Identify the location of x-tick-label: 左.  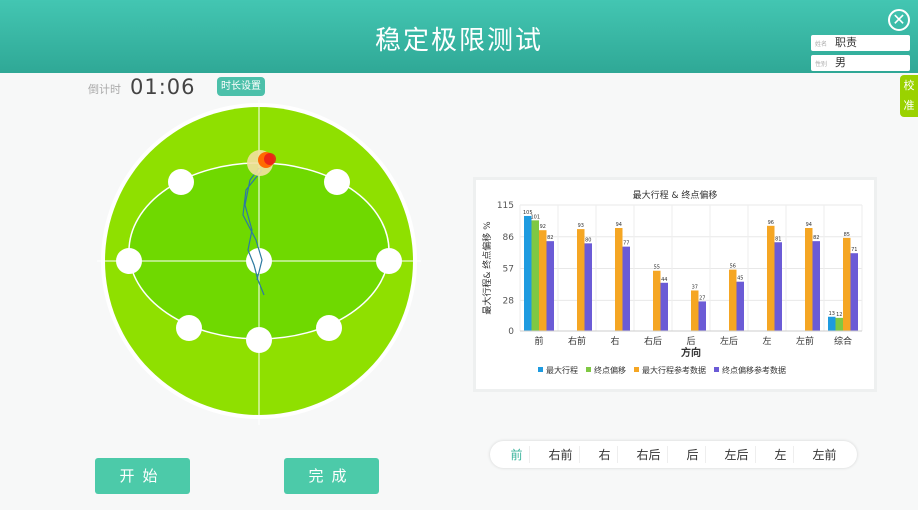
(766, 341).